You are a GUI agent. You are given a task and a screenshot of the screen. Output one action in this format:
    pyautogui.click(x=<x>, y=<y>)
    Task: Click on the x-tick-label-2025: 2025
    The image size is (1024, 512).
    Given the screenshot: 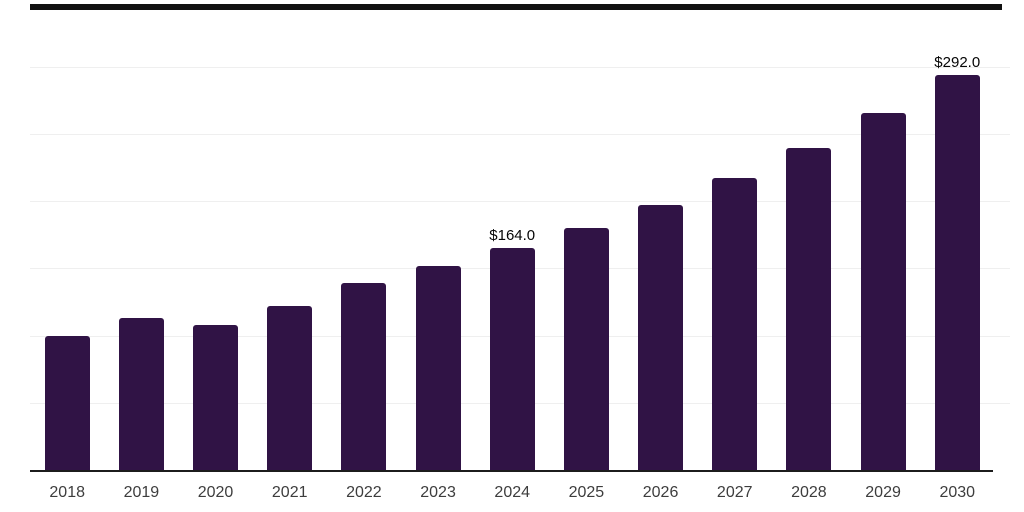 What is the action you would take?
    pyautogui.click(x=586, y=492)
    